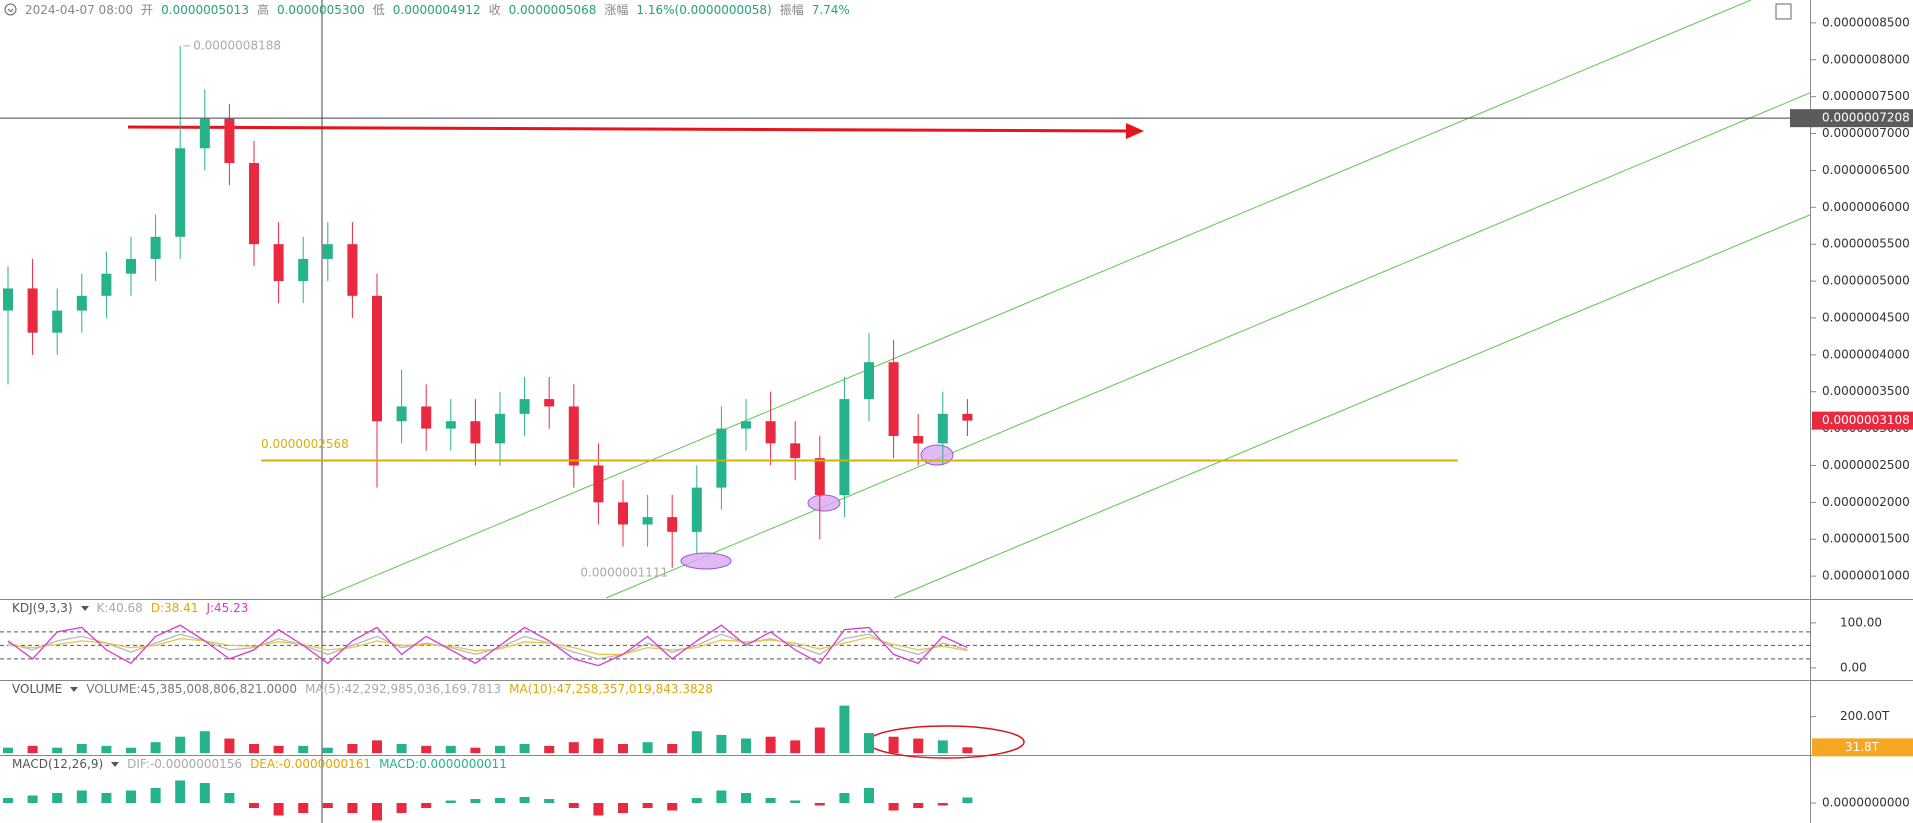  I want to click on field-value: 7.74%, so click(830, 9).